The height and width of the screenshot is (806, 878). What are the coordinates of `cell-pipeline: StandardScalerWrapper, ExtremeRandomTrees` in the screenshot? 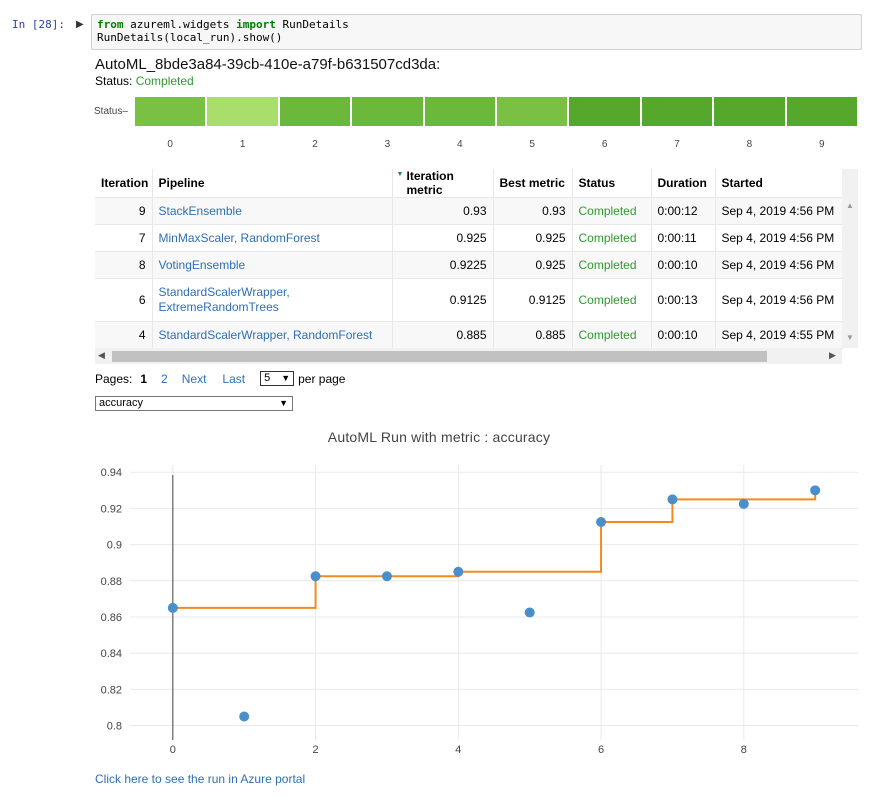 It's located at (272, 300).